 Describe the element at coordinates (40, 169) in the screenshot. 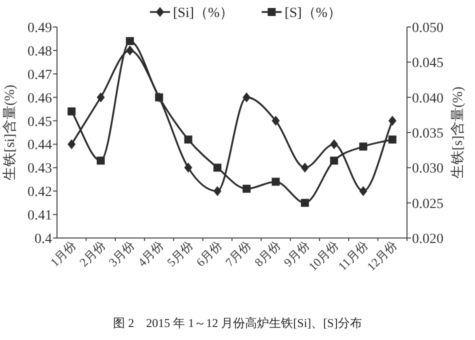

I see `y-tick-label: 0.43` at that location.